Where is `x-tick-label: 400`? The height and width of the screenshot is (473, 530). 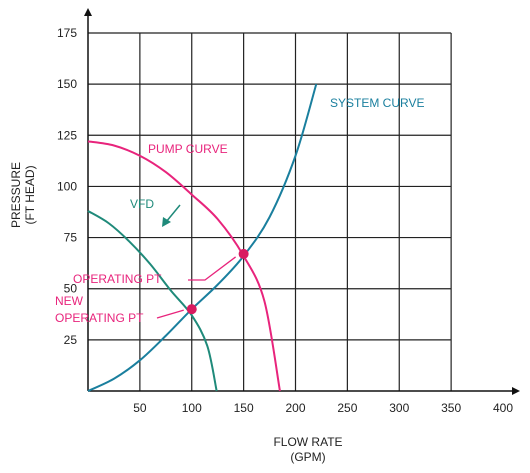
x-tick-label: 400 is located at coordinates (503, 408).